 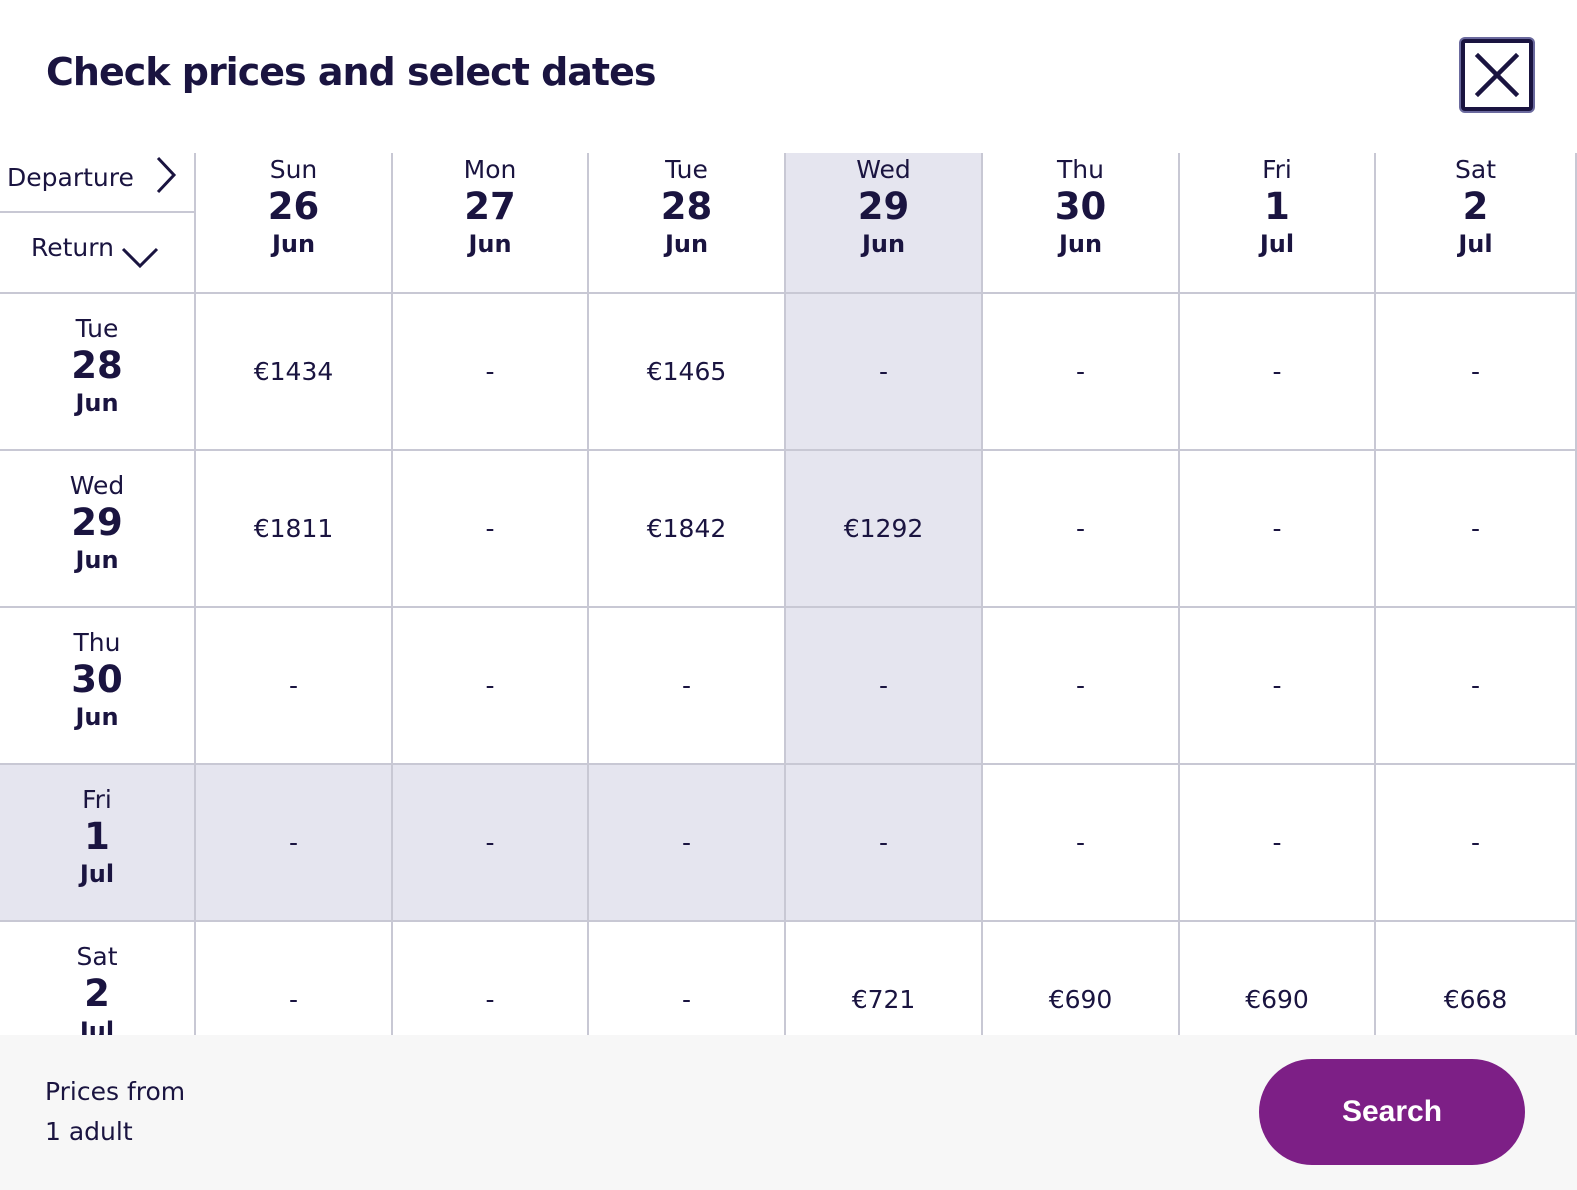 I want to click on chevron-right-icon, so click(x=166, y=175).